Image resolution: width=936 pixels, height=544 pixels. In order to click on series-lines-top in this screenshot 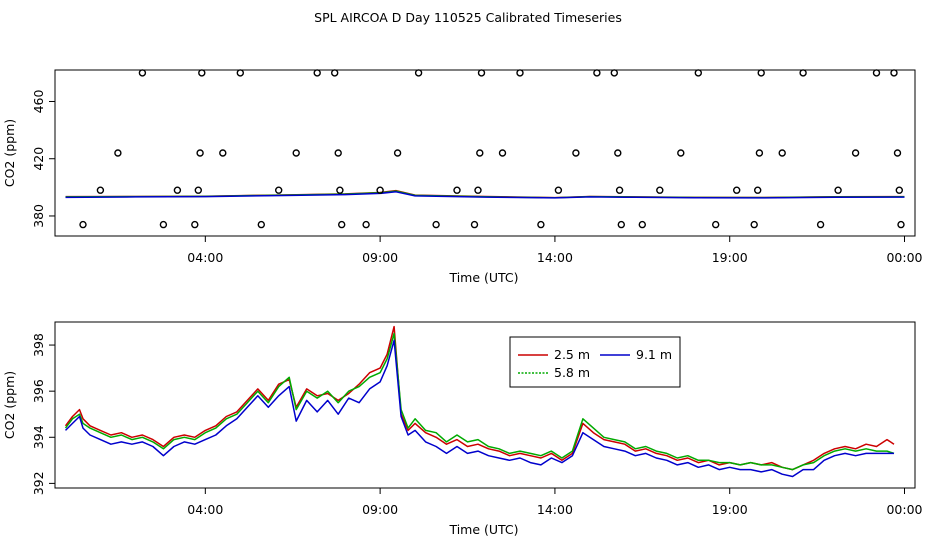, I will do `click(485, 194)`.